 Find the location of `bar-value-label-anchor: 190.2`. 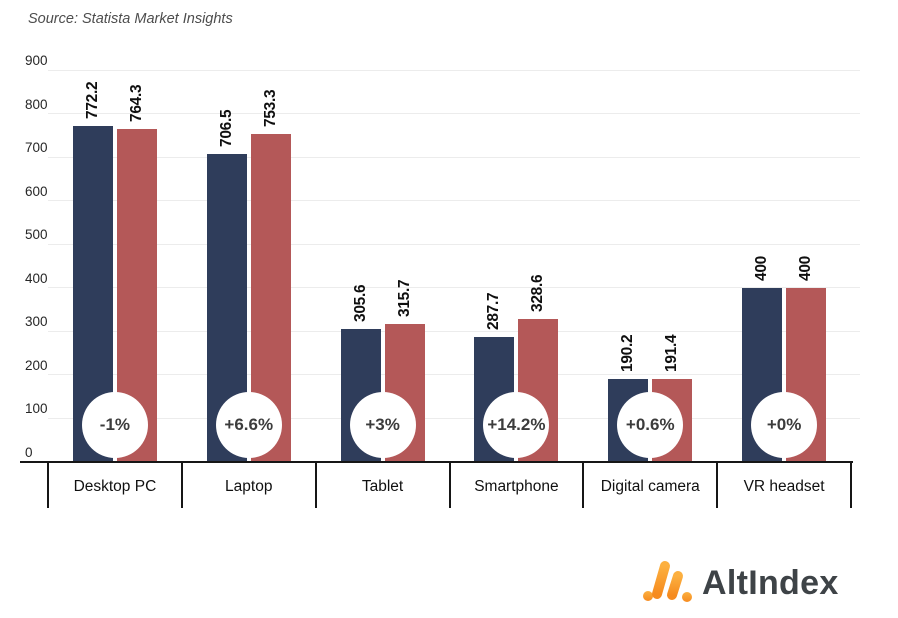

bar-value-label-anchor: 190.2 is located at coordinates (628, 353).